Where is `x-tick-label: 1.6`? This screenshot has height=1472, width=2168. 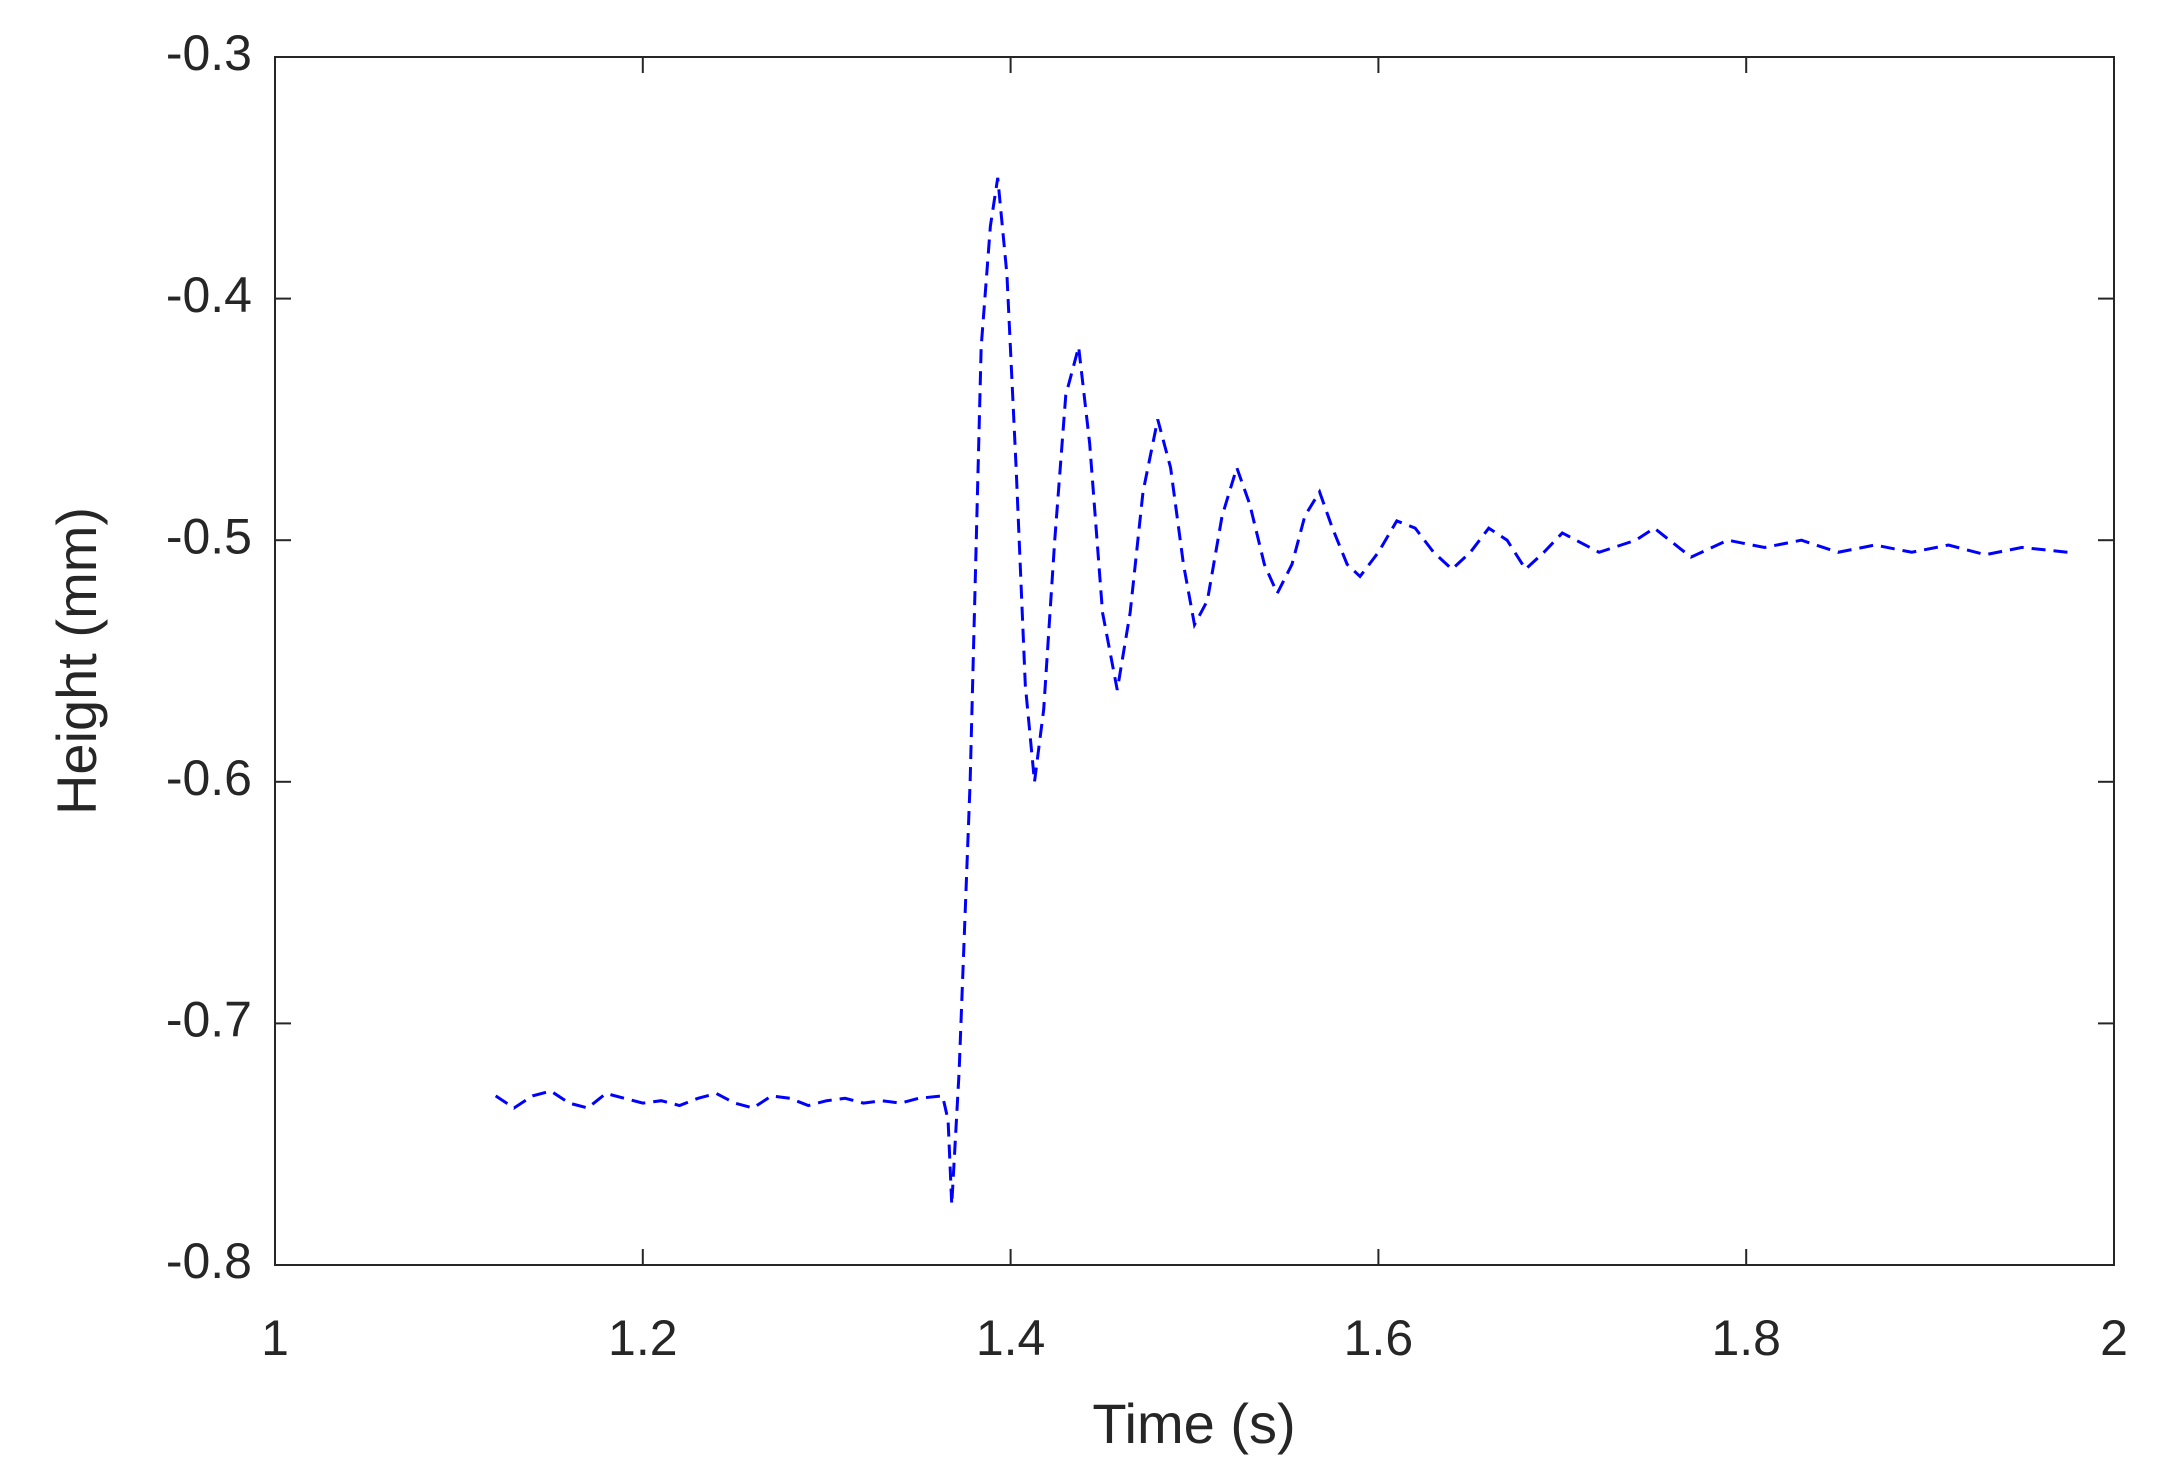 x-tick-label: 1.6 is located at coordinates (1379, 1338).